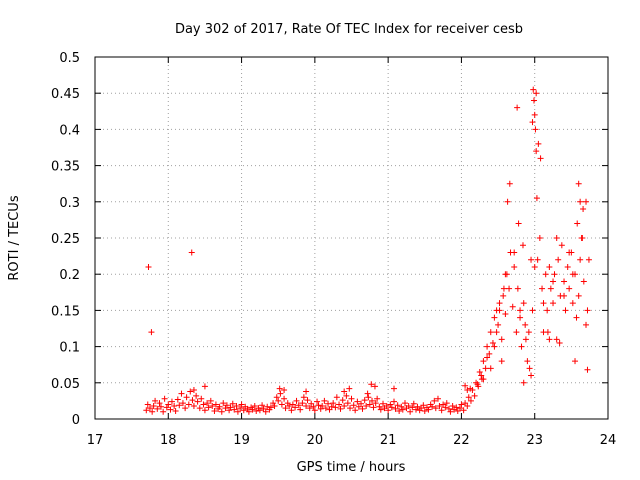 The width and height of the screenshot is (640, 480). I want to click on x-tick-label: 18, so click(168, 440).